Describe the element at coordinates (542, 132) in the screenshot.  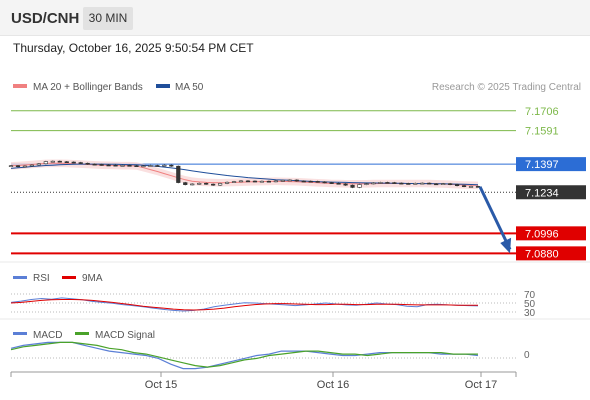
I see `level-label: 7.1591` at that location.